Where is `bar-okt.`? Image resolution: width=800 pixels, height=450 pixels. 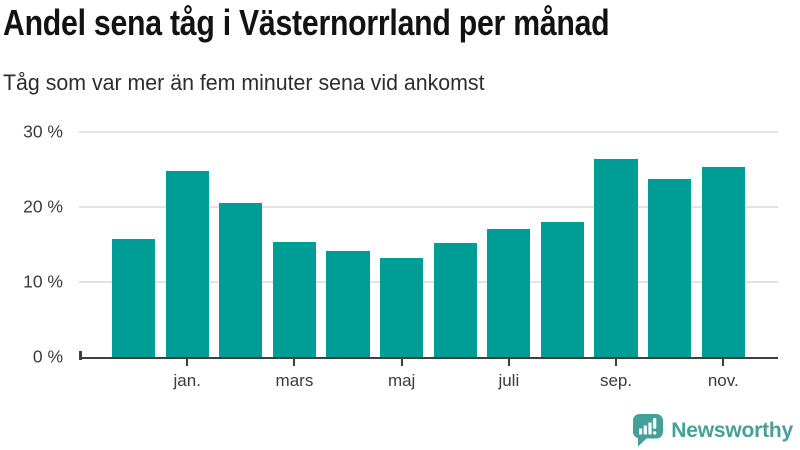 bar-okt. is located at coordinates (670, 267).